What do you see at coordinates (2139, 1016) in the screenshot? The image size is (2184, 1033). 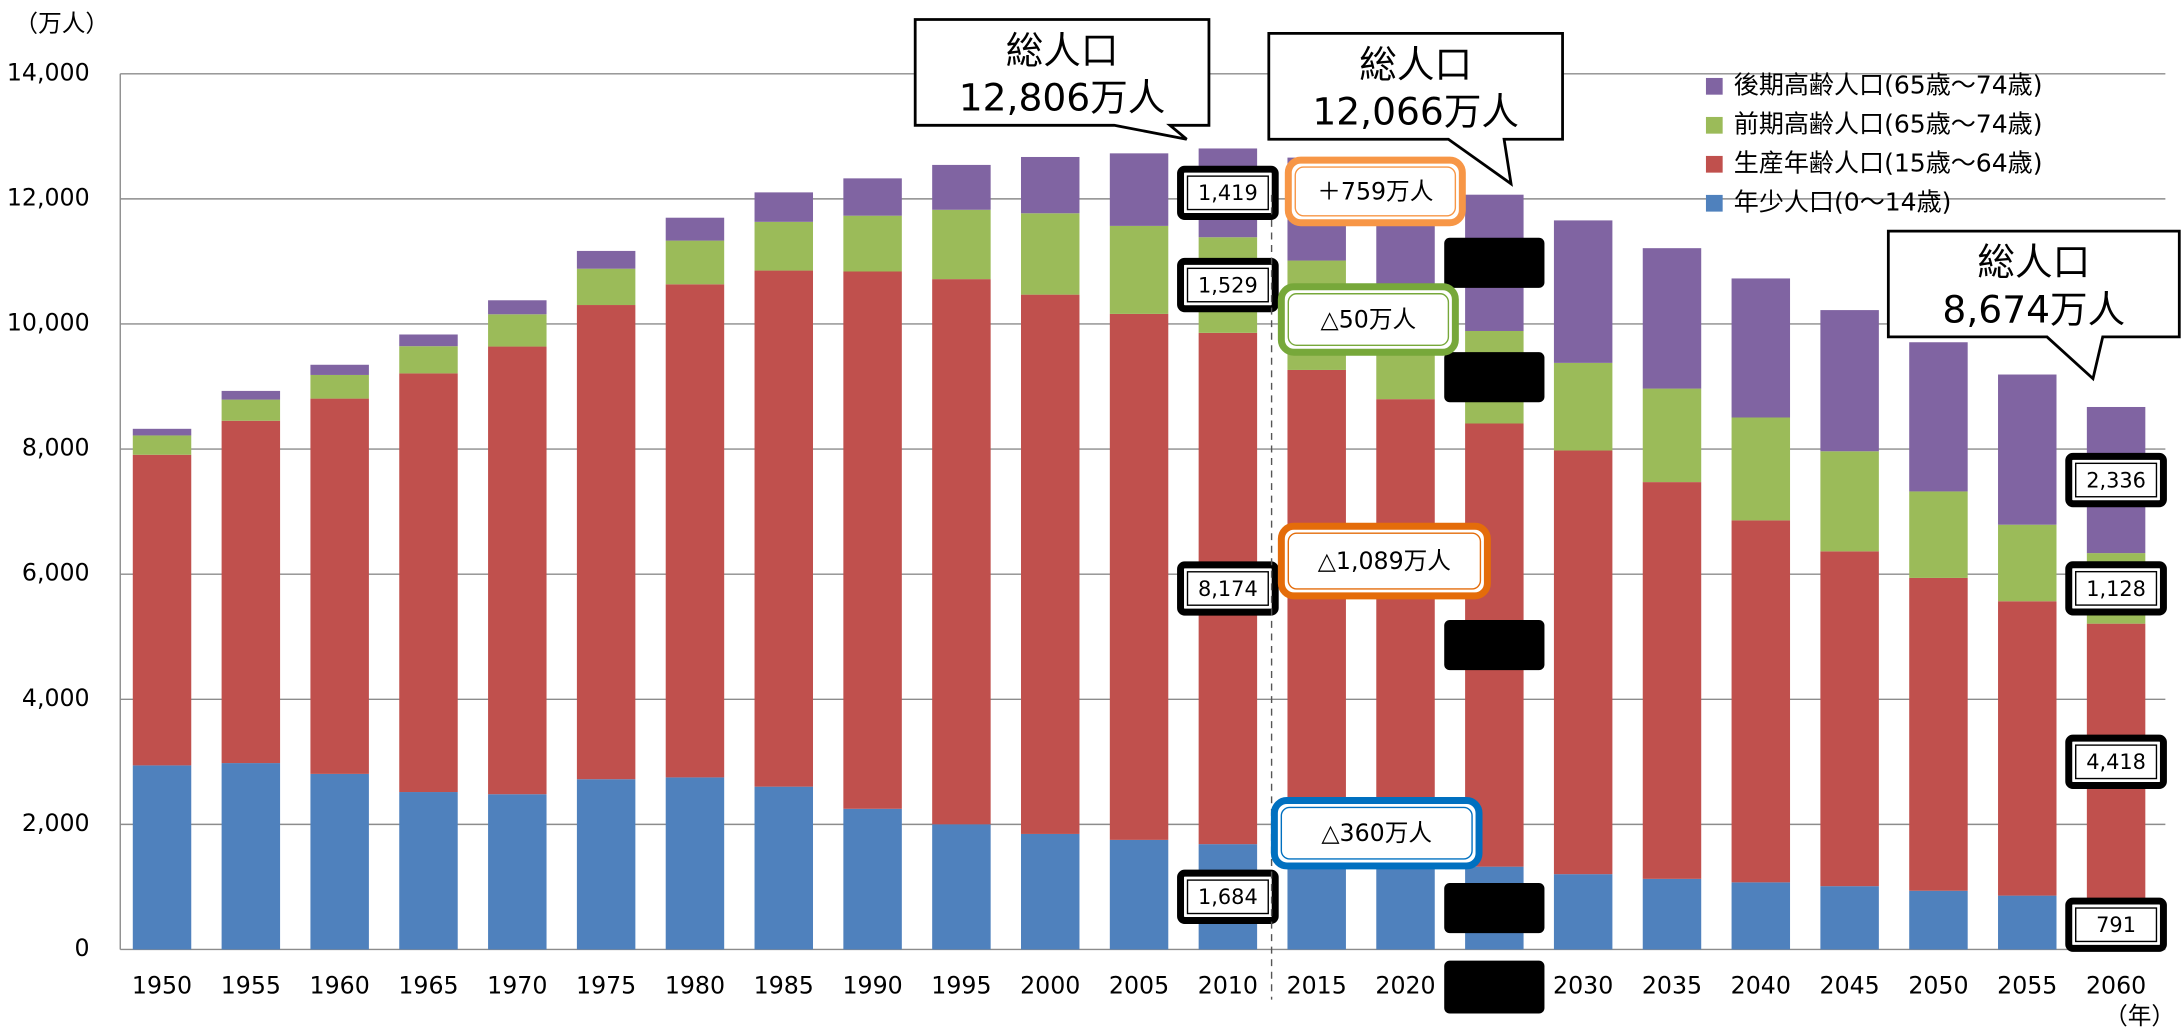 I see `x-unit: （年）` at bounding box center [2139, 1016].